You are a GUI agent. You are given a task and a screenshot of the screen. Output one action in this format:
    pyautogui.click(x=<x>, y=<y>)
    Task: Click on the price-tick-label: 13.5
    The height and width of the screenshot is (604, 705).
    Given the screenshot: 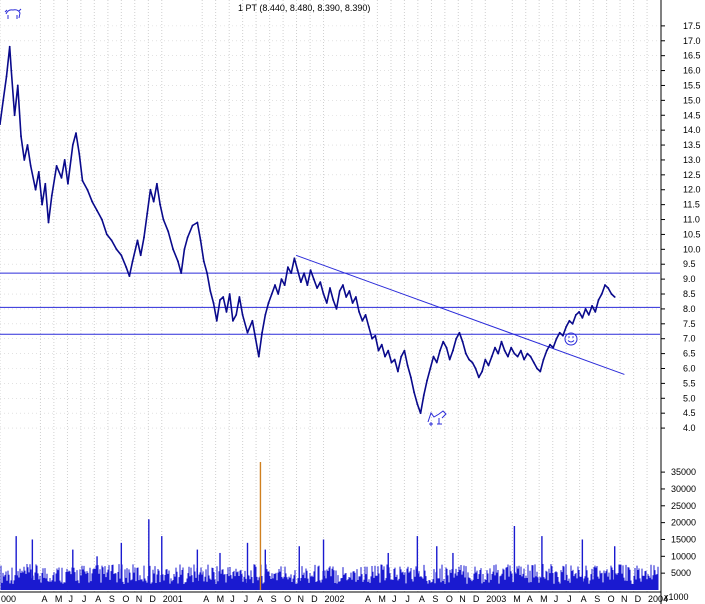 What is the action you would take?
    pyautogui.click(x=692, y=145)
    